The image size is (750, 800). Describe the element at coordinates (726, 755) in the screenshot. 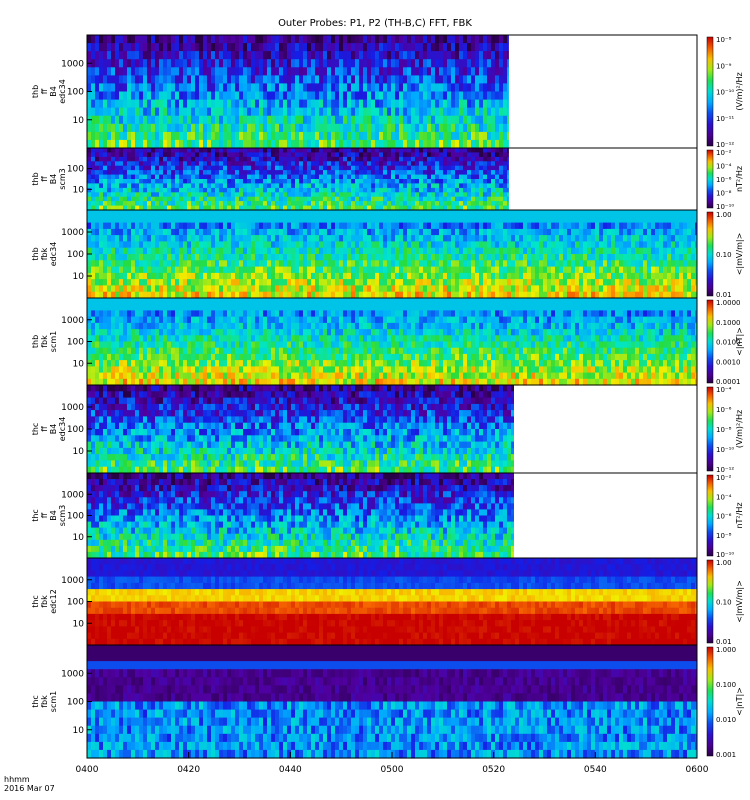

I see `colorbar-tick-label: 0.001` at that location.